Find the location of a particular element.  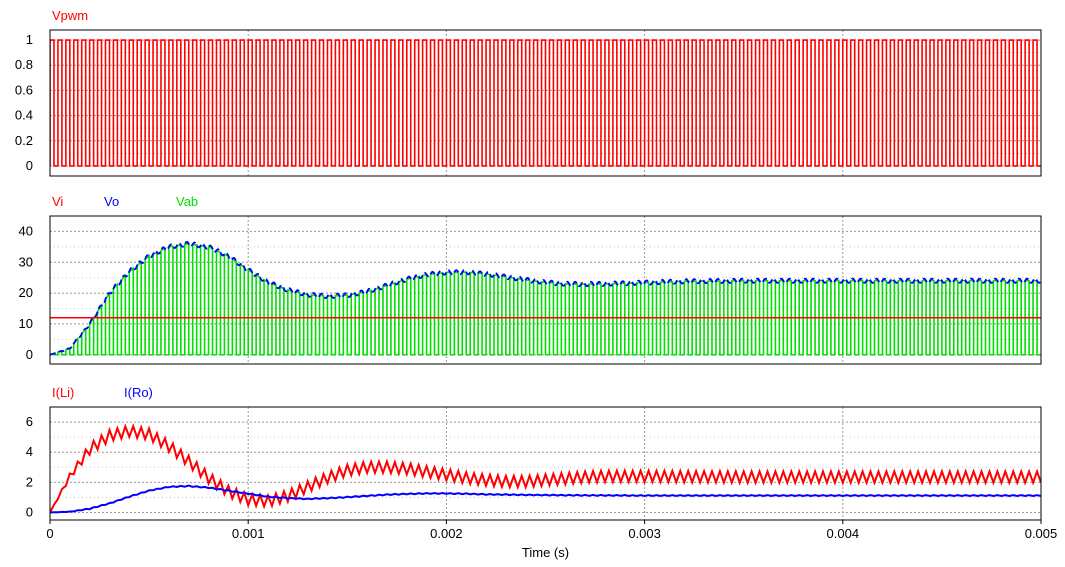

x-tick-label: 0.002 is located at coordinates (446, 533).